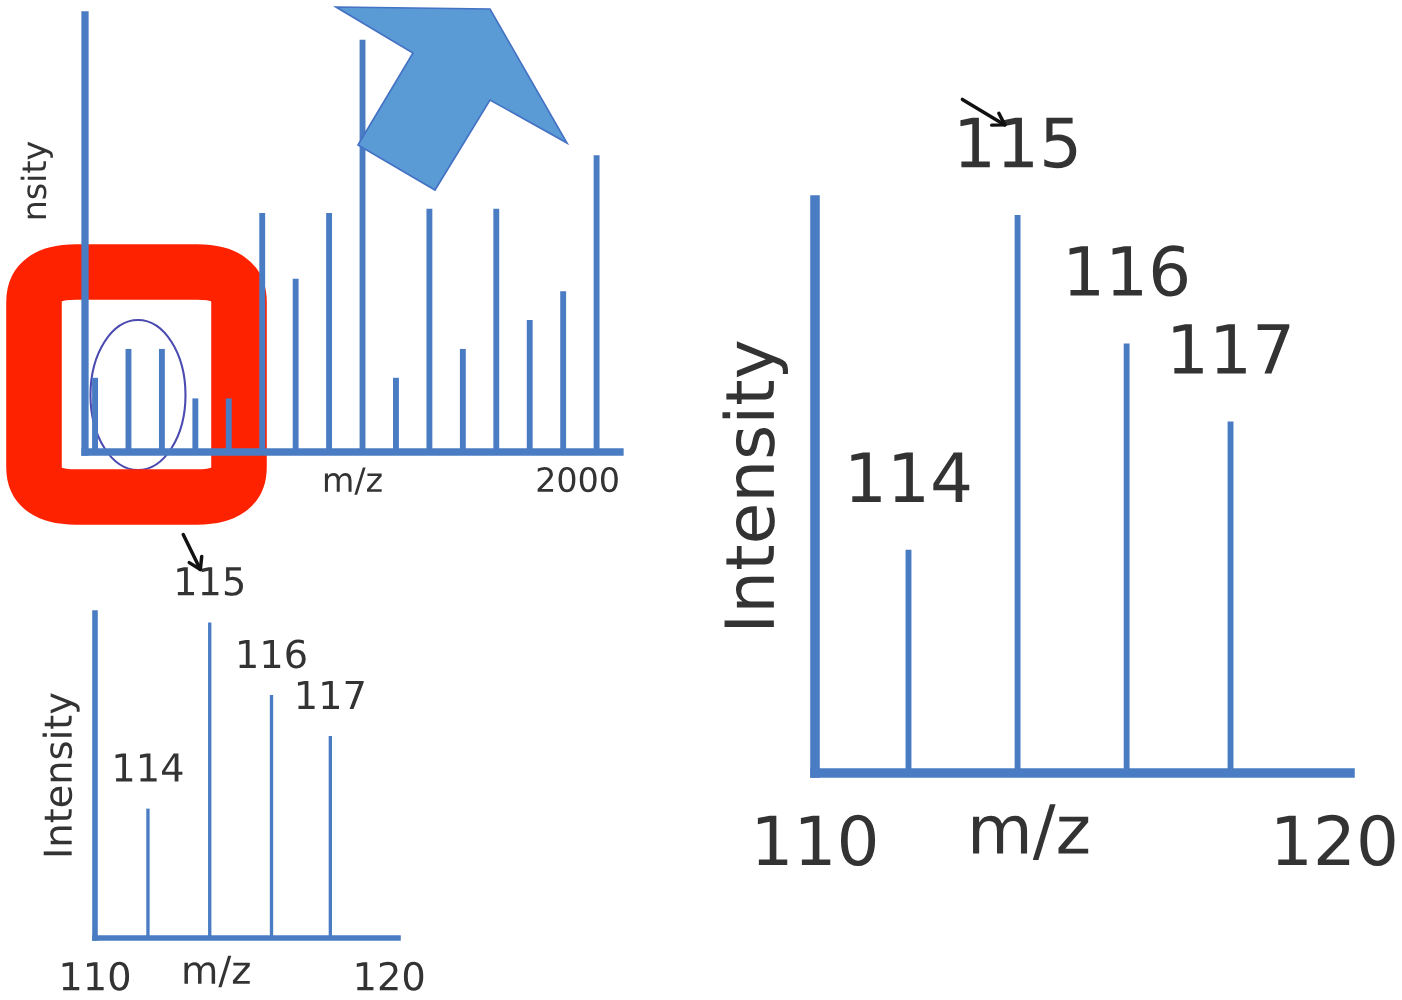 Image resolution: width=1402 pixels, height=1000 pixels. What do you see at coordinates (36, 180) in the screenshot?
I see `y-axis-title: nsity` at bounding box center [36, 180].